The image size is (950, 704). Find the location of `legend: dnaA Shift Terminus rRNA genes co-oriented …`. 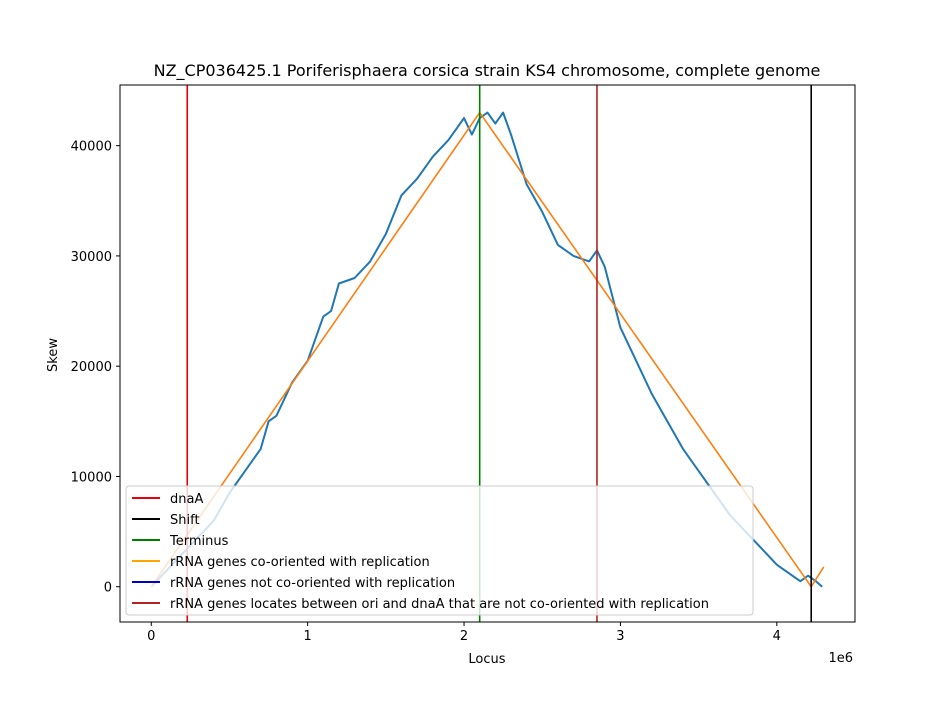

legend: dnaA Shift Terminus rRNA genes co-oriented … is located at coordinates (439, 550).